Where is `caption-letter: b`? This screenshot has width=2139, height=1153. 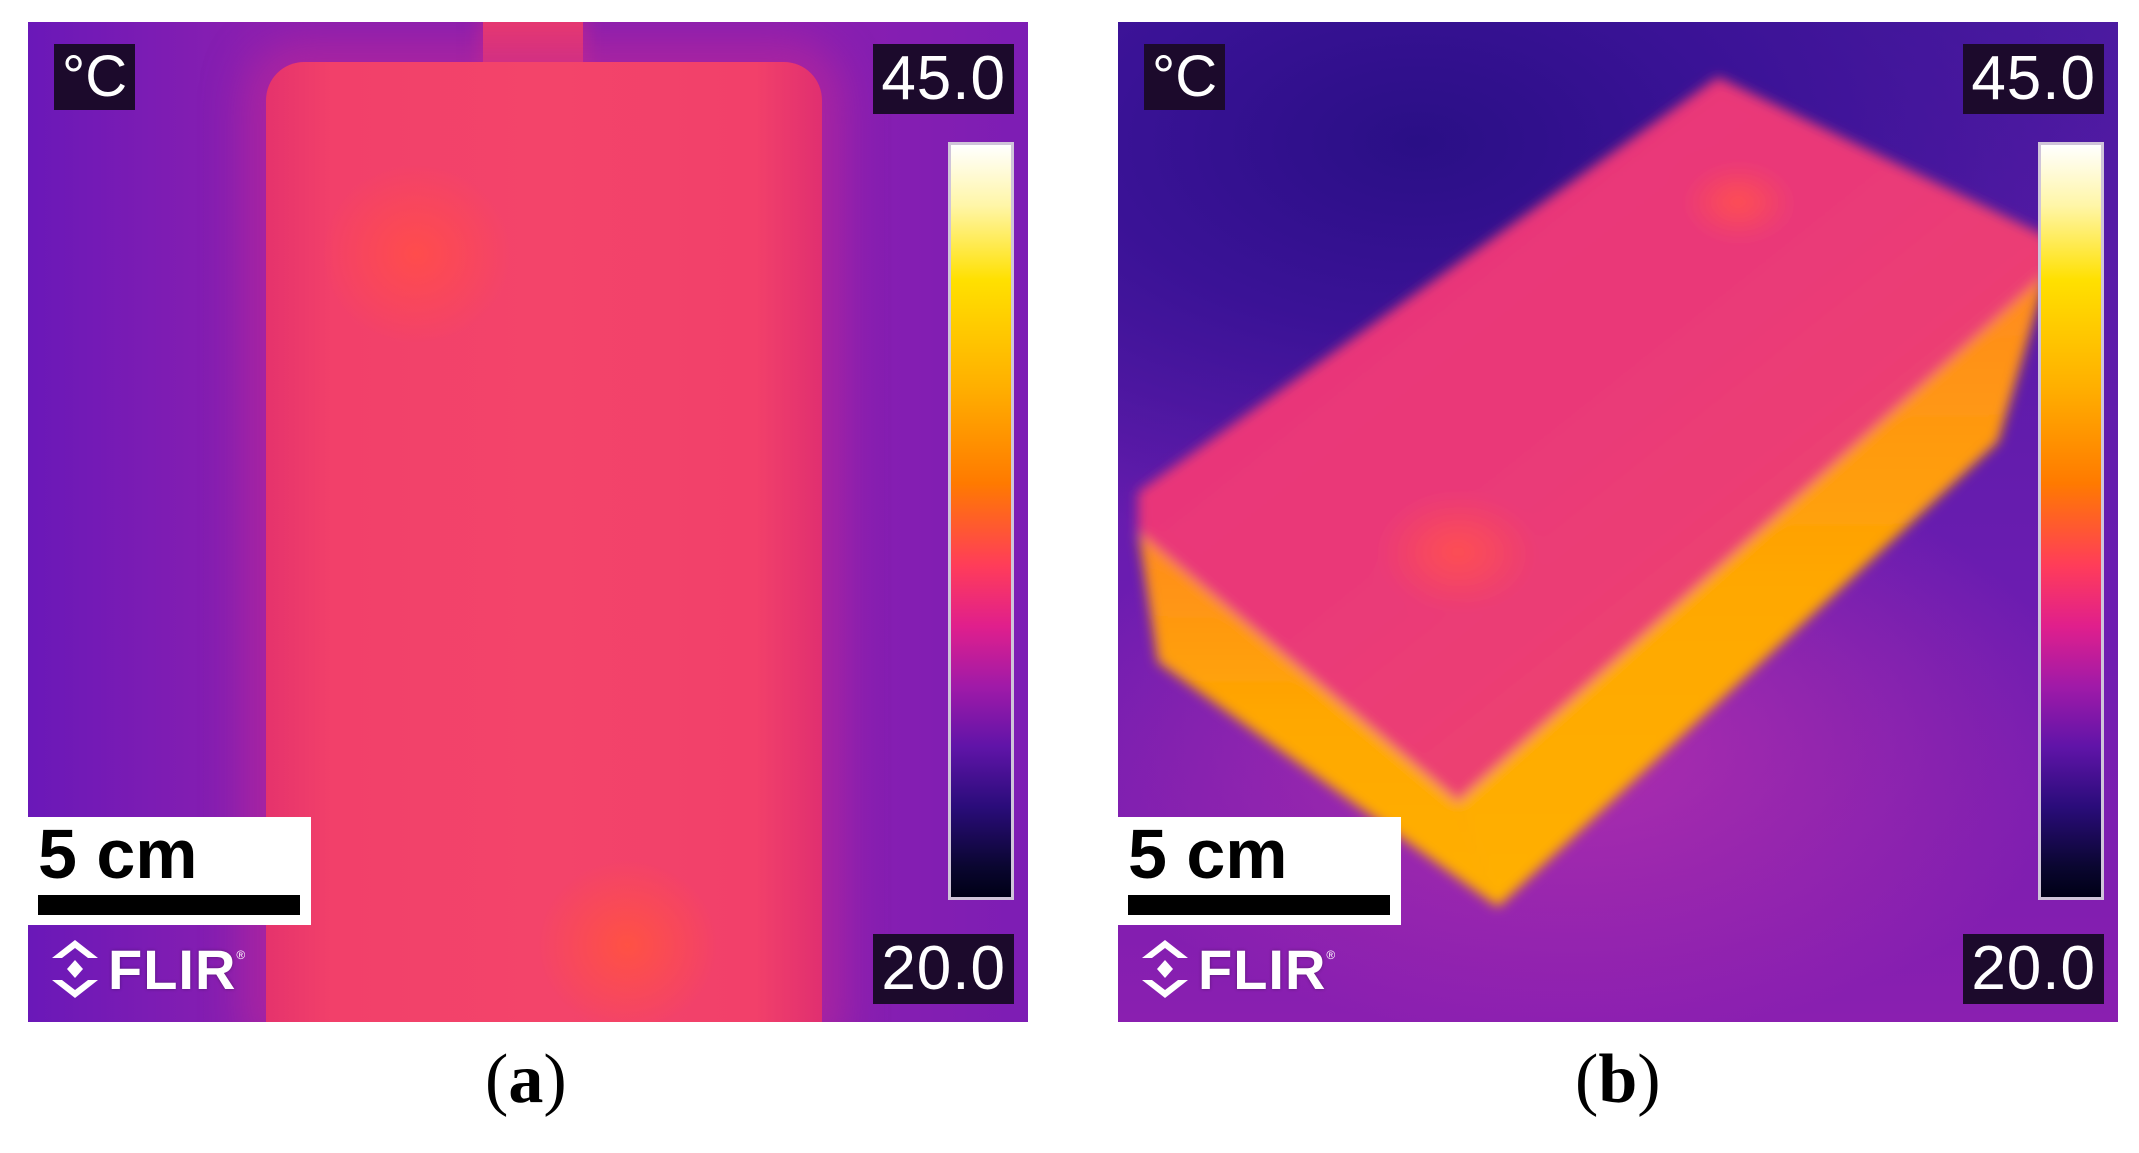
caption-letter: b is located at coordinates (1618, 1079).